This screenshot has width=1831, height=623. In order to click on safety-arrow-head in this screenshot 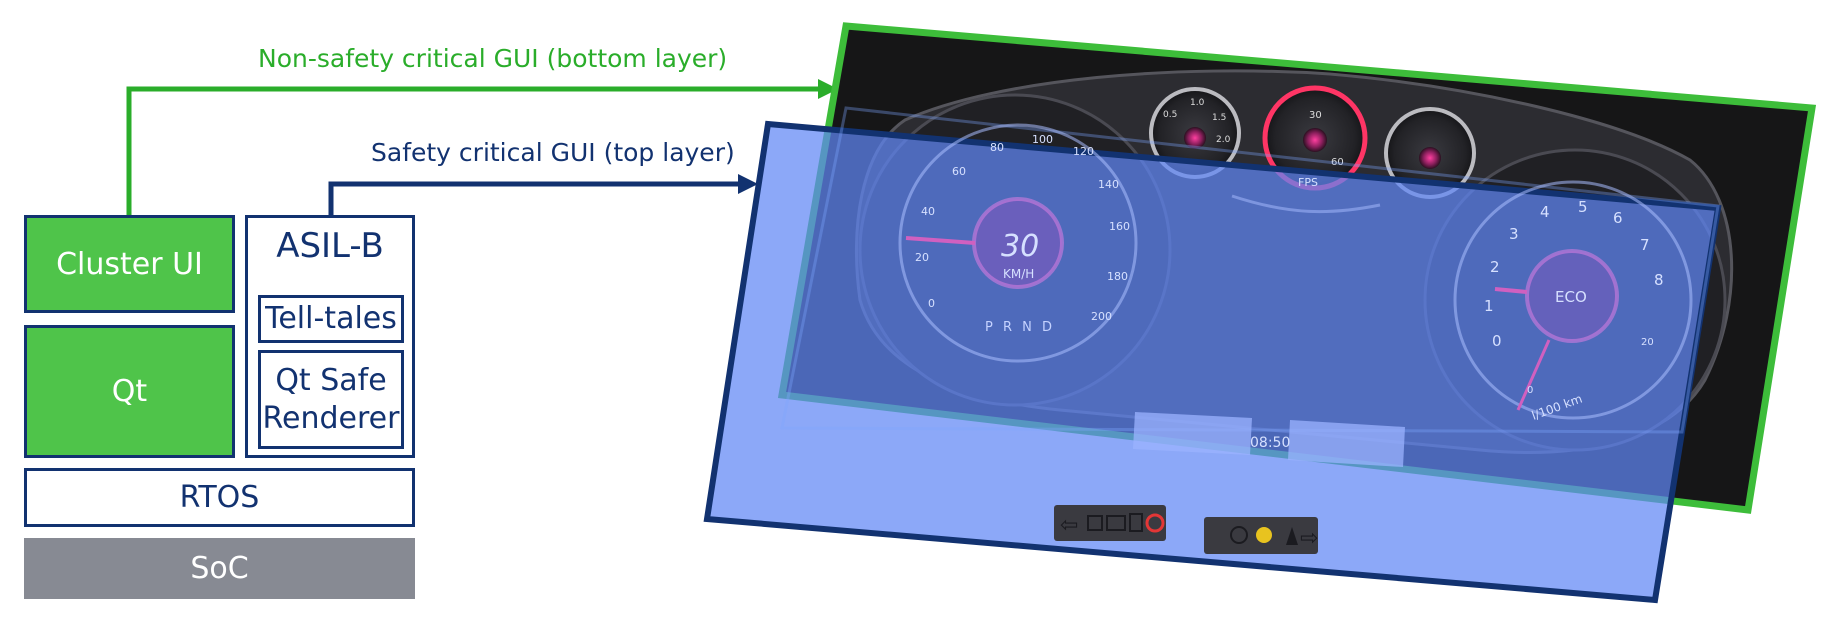, I will do `click(748, 184)`.